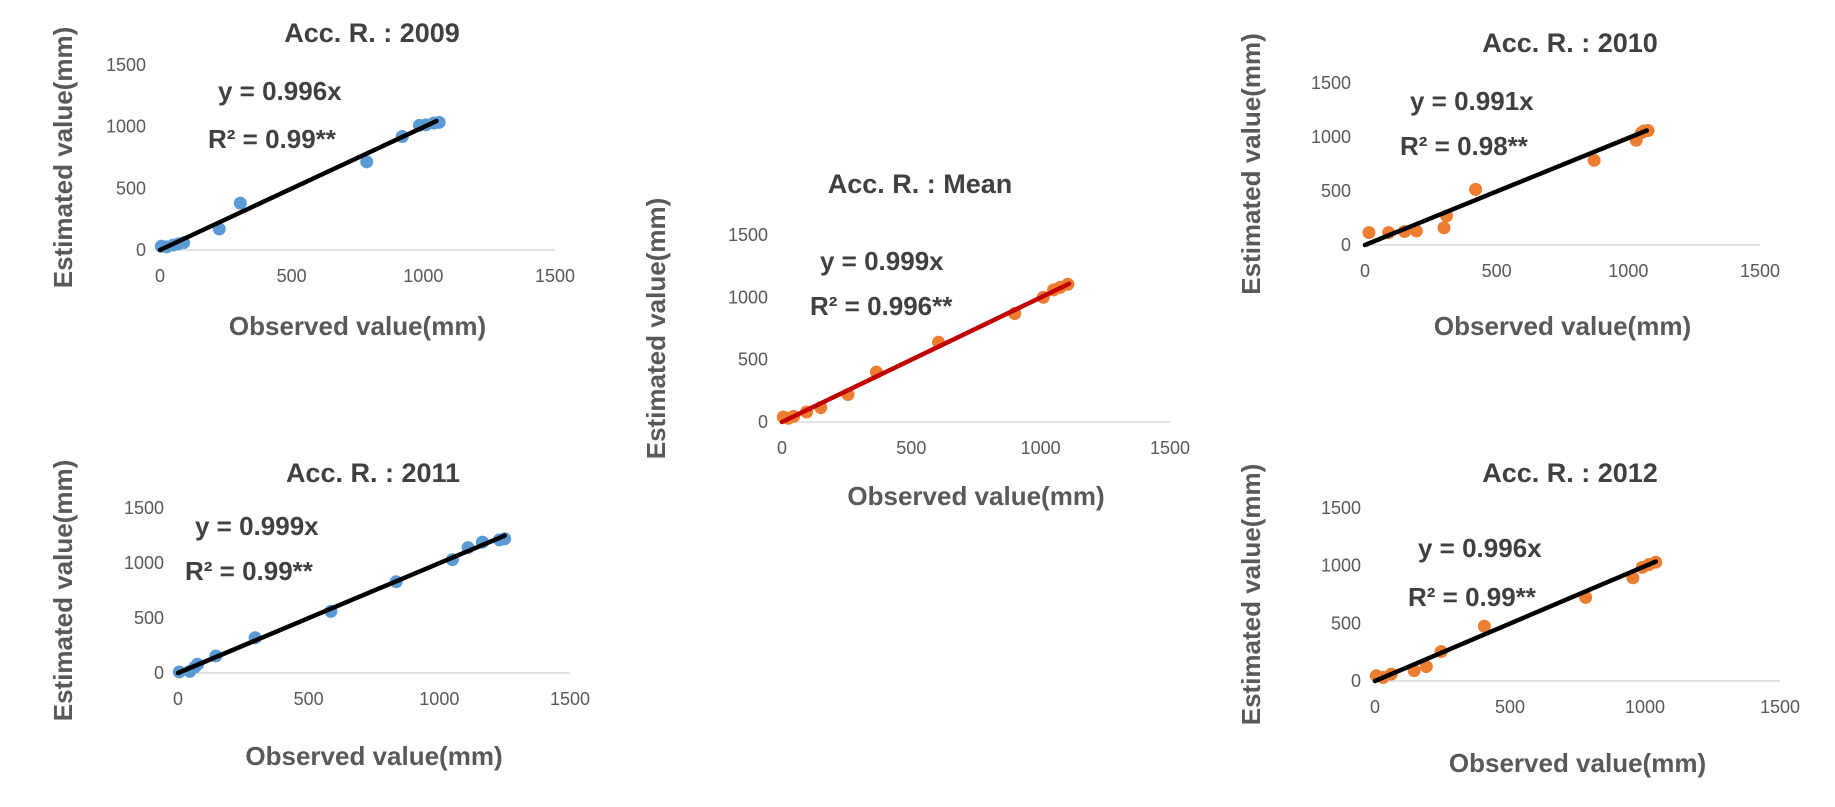  What do you see at coordinates (920, 184) in the screenshot?
I see `chart-title: Acc. R. : Mean` at bounding box center [920, 184].